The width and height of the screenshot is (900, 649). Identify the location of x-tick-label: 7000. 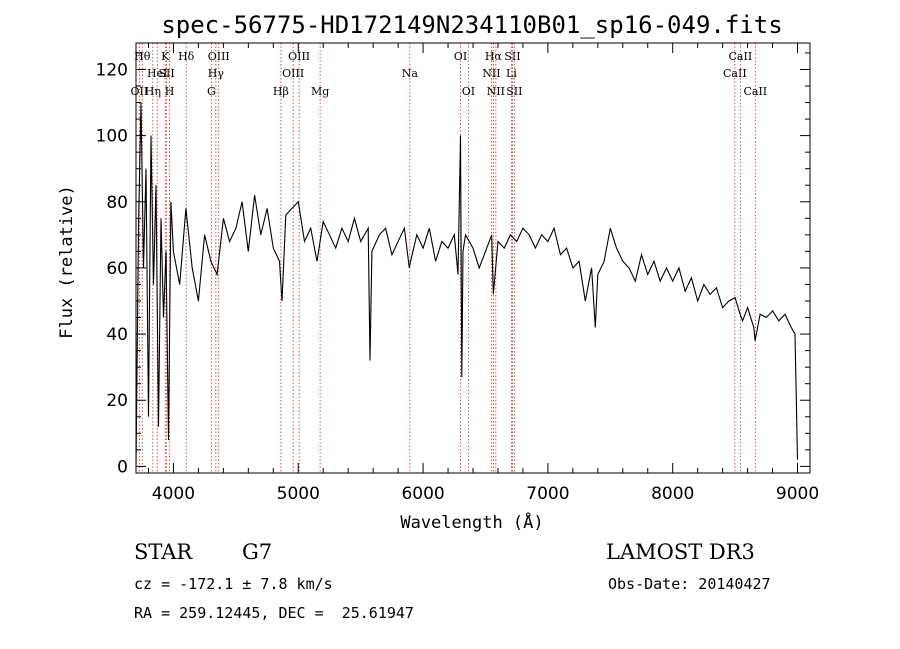
(547, 494).